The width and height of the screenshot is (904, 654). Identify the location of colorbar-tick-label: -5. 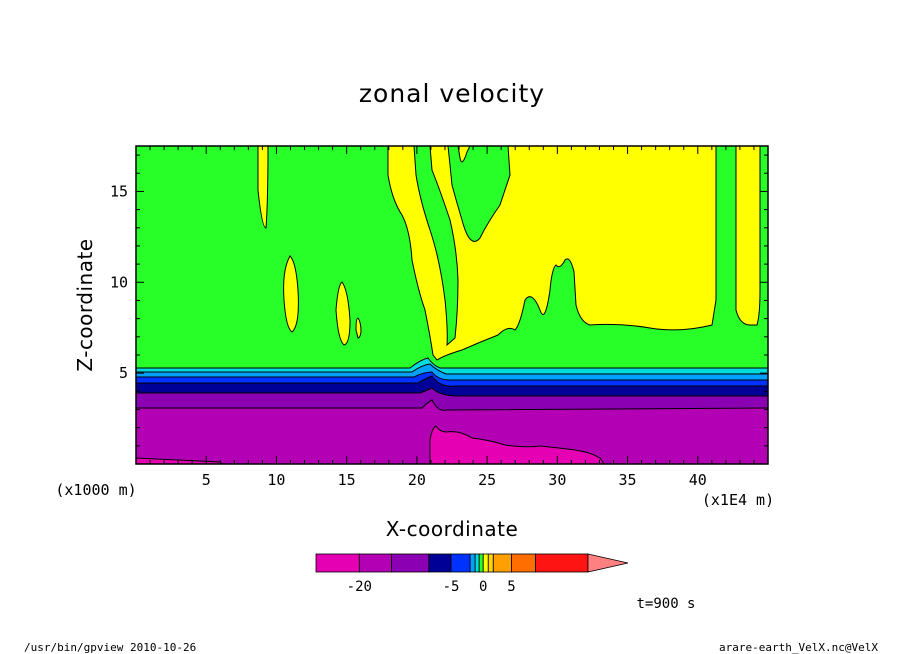
(451, 587).